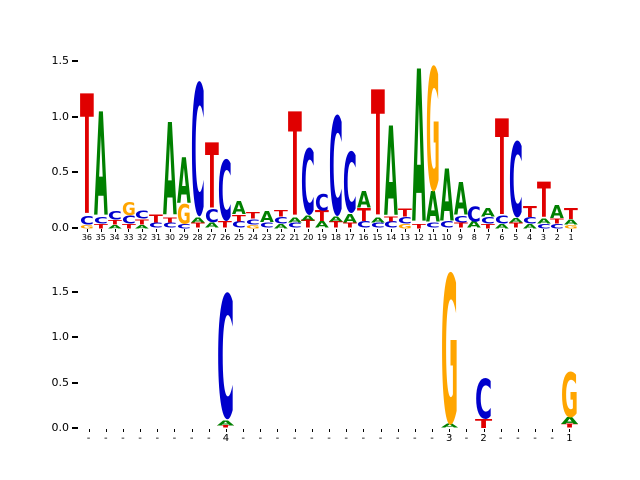 The image size is (640, 480). I want to click on x-tick-label: 17, so click(349, 237).